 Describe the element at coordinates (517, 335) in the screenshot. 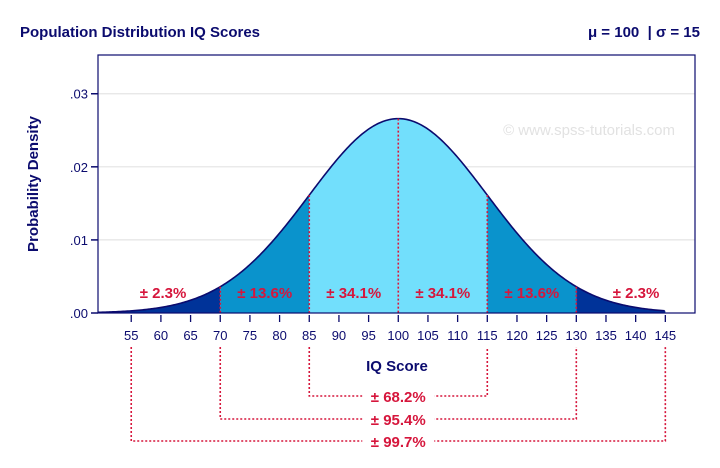

I see `x-tick-label: 120` at that location.